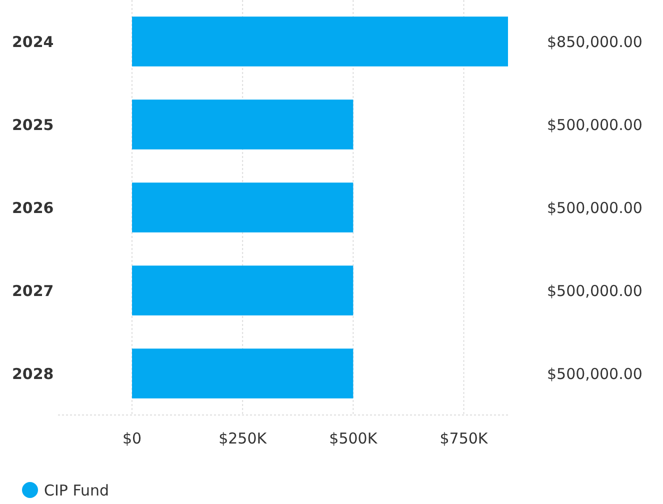  Describe the element at coordinates (132, 438) in the screenshot. I see `x-tick-label: $0` at that location.